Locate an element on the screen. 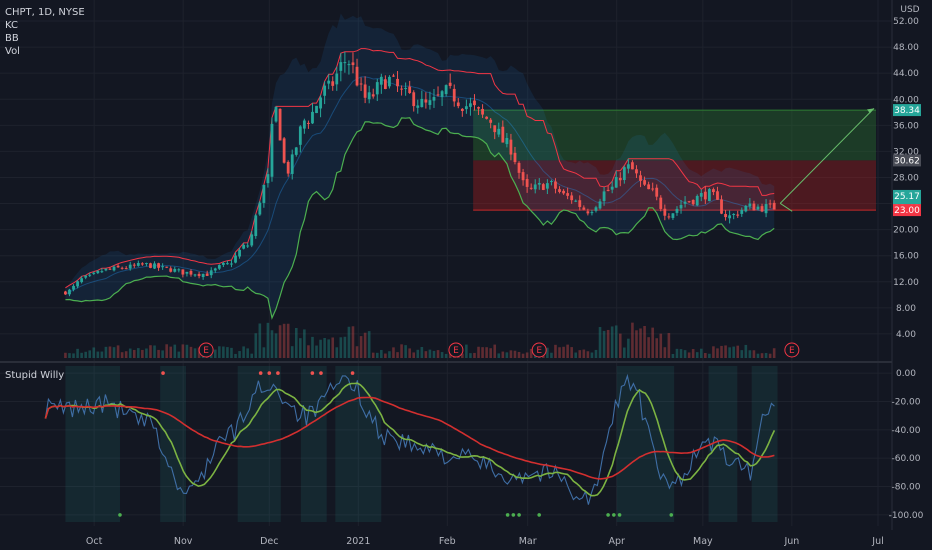  legend-bb: BB is located at coordinates (12, 38).